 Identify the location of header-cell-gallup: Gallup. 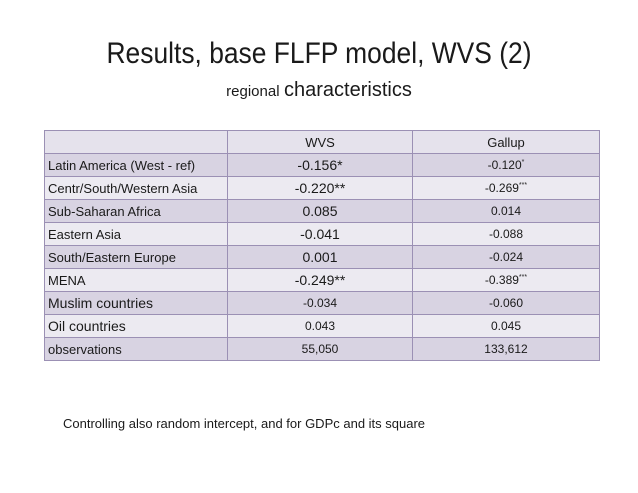
(506, 142).